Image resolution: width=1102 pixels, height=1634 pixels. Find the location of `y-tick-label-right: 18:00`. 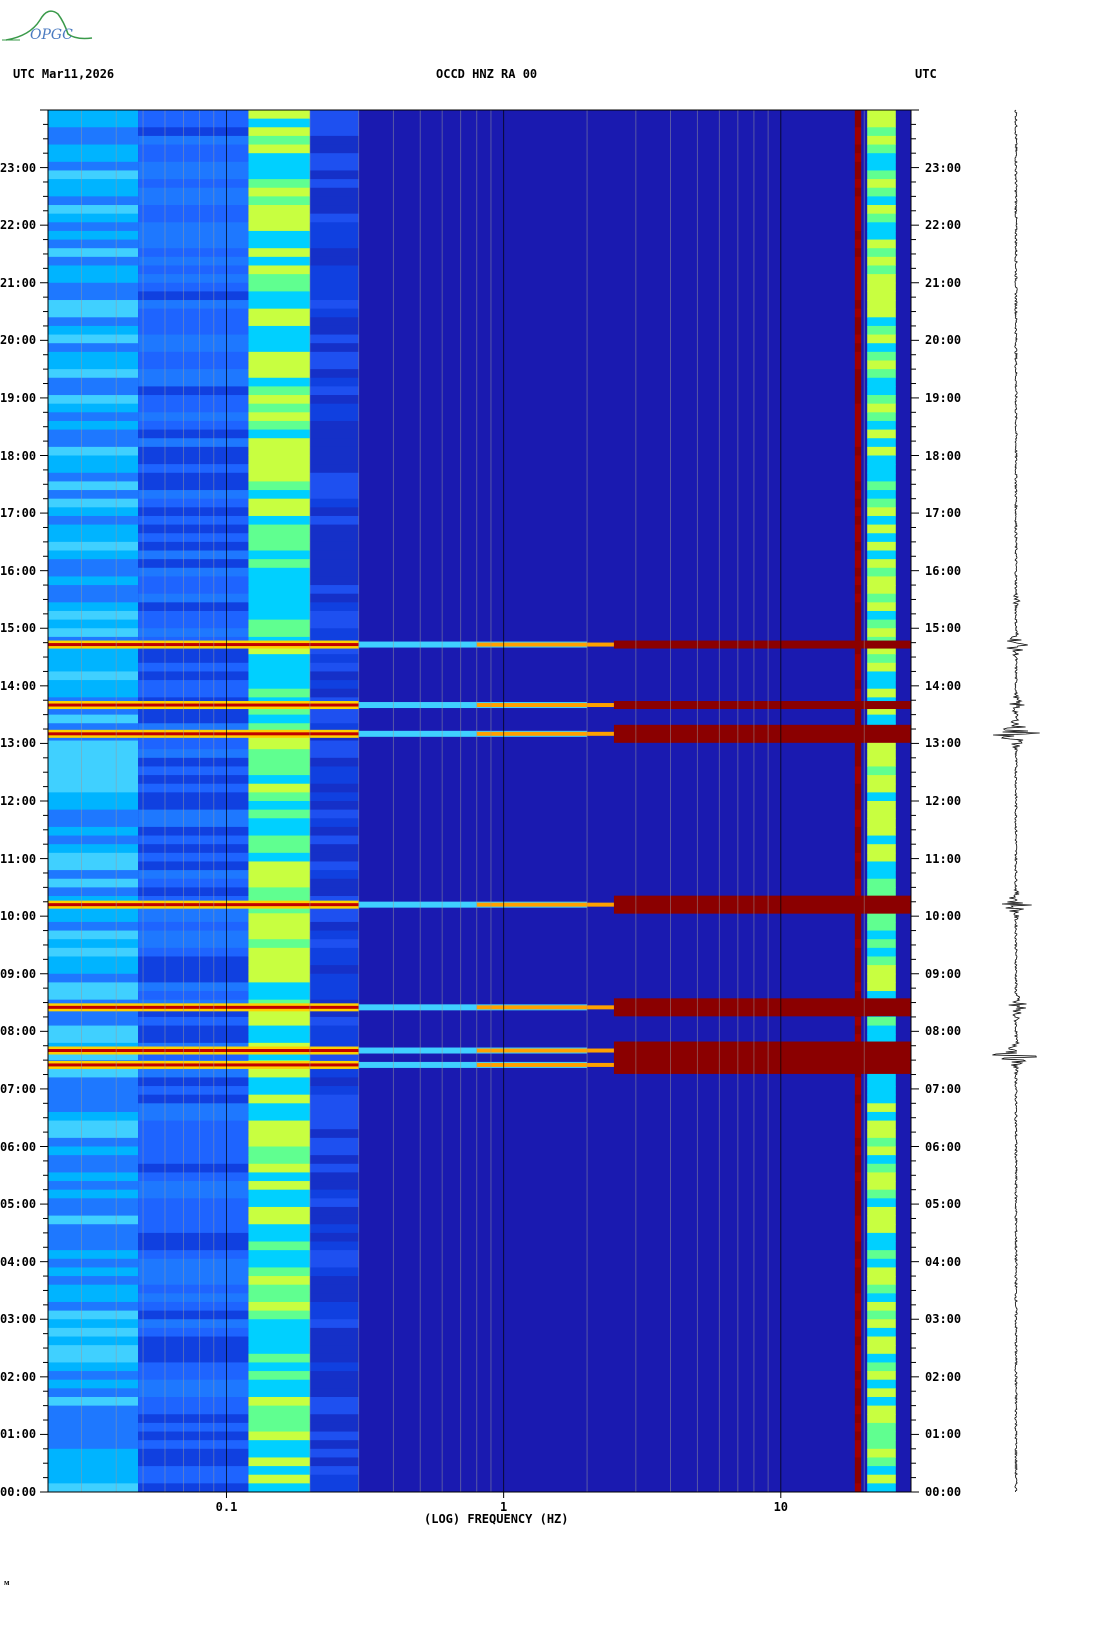

y-tick-label-right: 18:00 is located at coordinates (943, 455).